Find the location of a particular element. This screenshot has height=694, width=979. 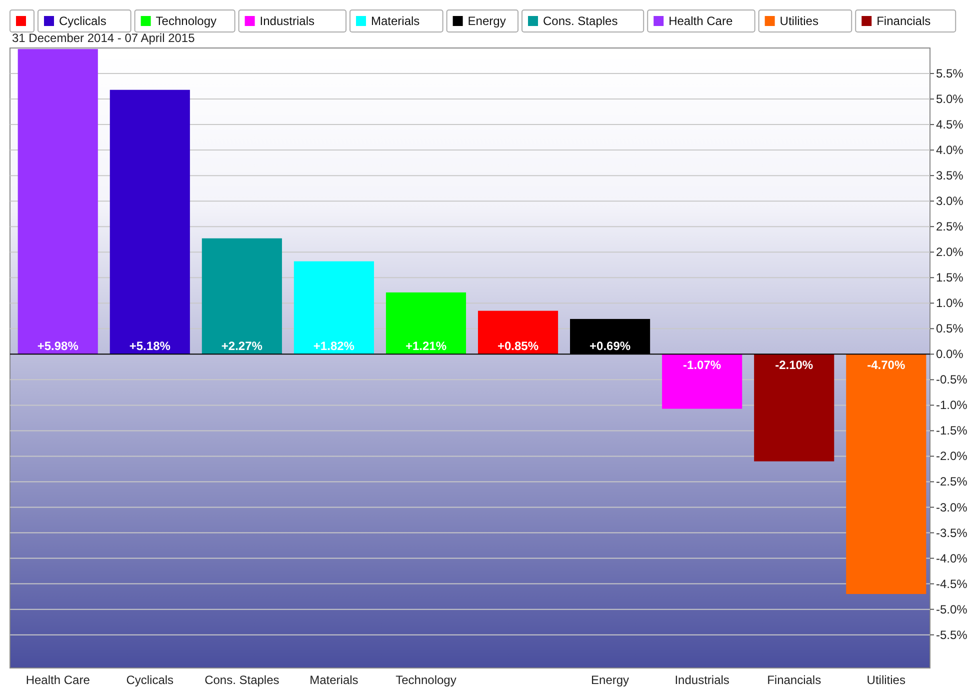

x-tick-label: Materials is located at coordinates (334, 680).